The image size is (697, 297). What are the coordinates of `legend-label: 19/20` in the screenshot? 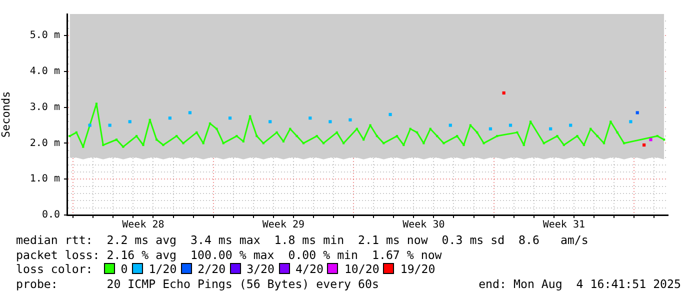 It's located at (418, 269).